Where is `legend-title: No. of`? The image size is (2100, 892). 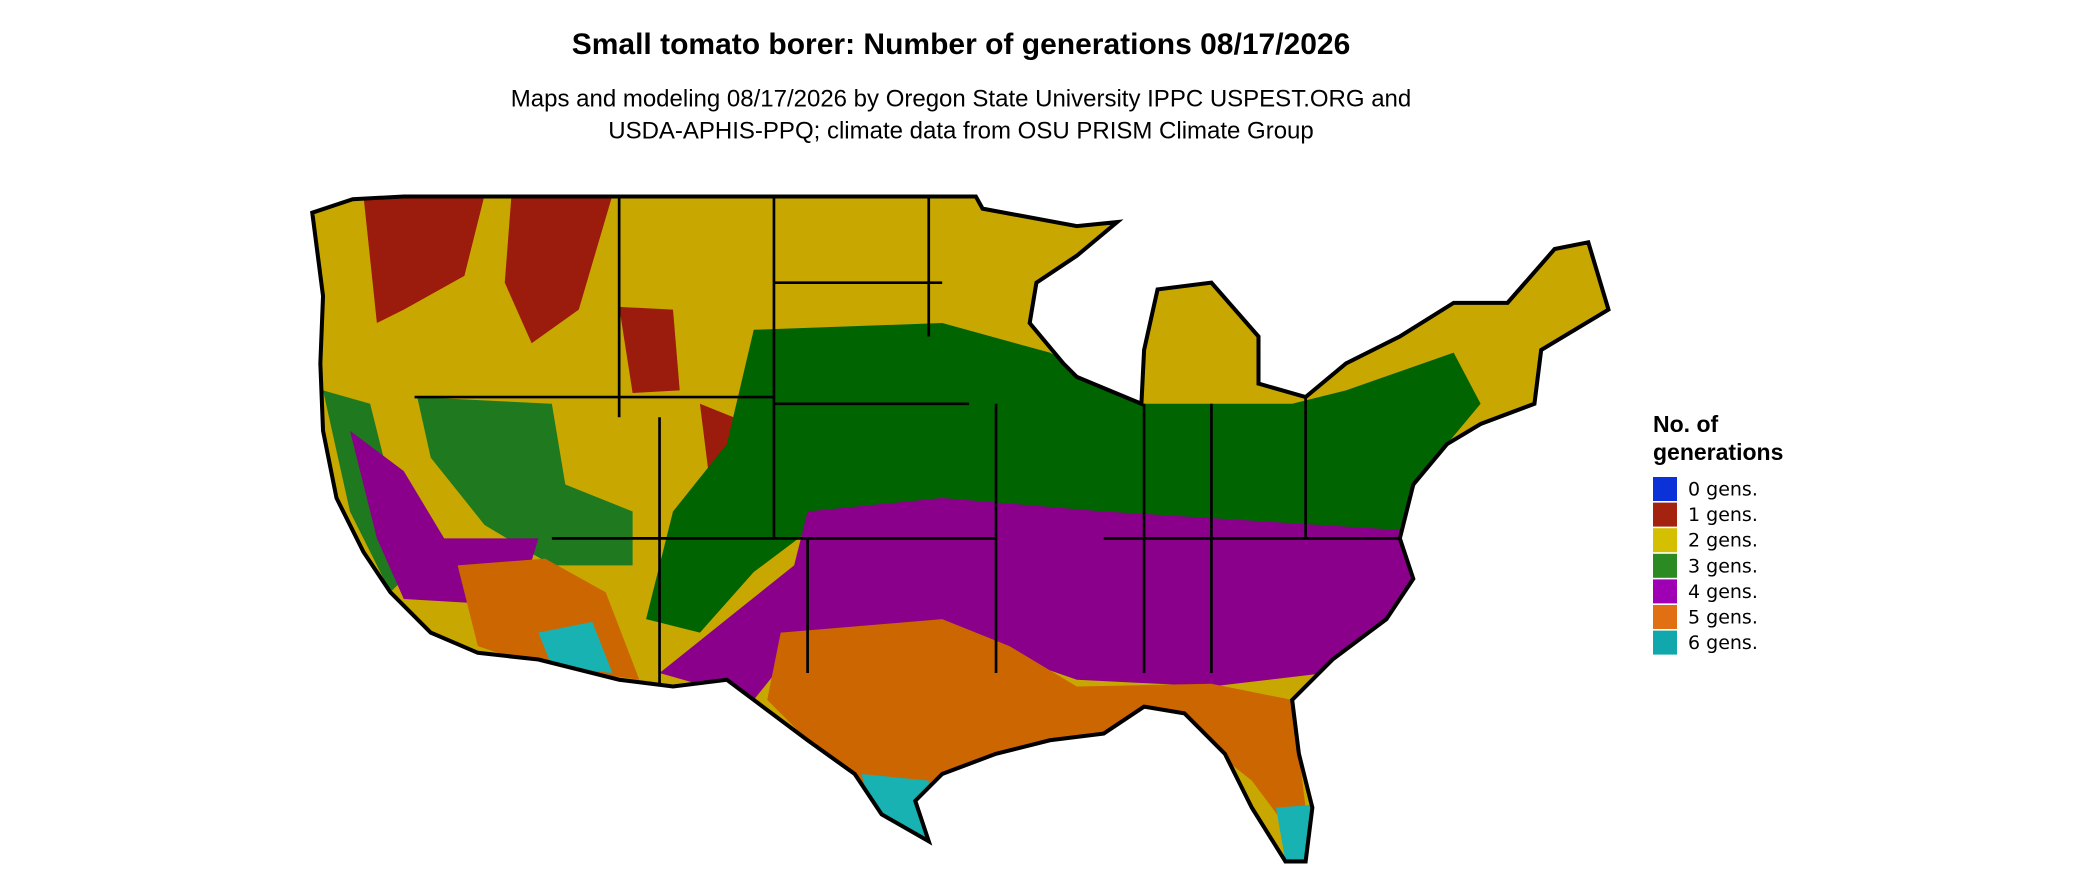 legend-title: No. of is located at coordinates (1685, 424).